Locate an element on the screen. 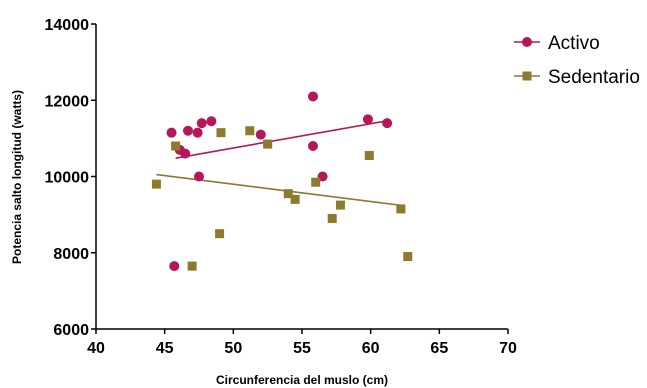  y-tick-label: 10000 is located at coordinates (67, 178).